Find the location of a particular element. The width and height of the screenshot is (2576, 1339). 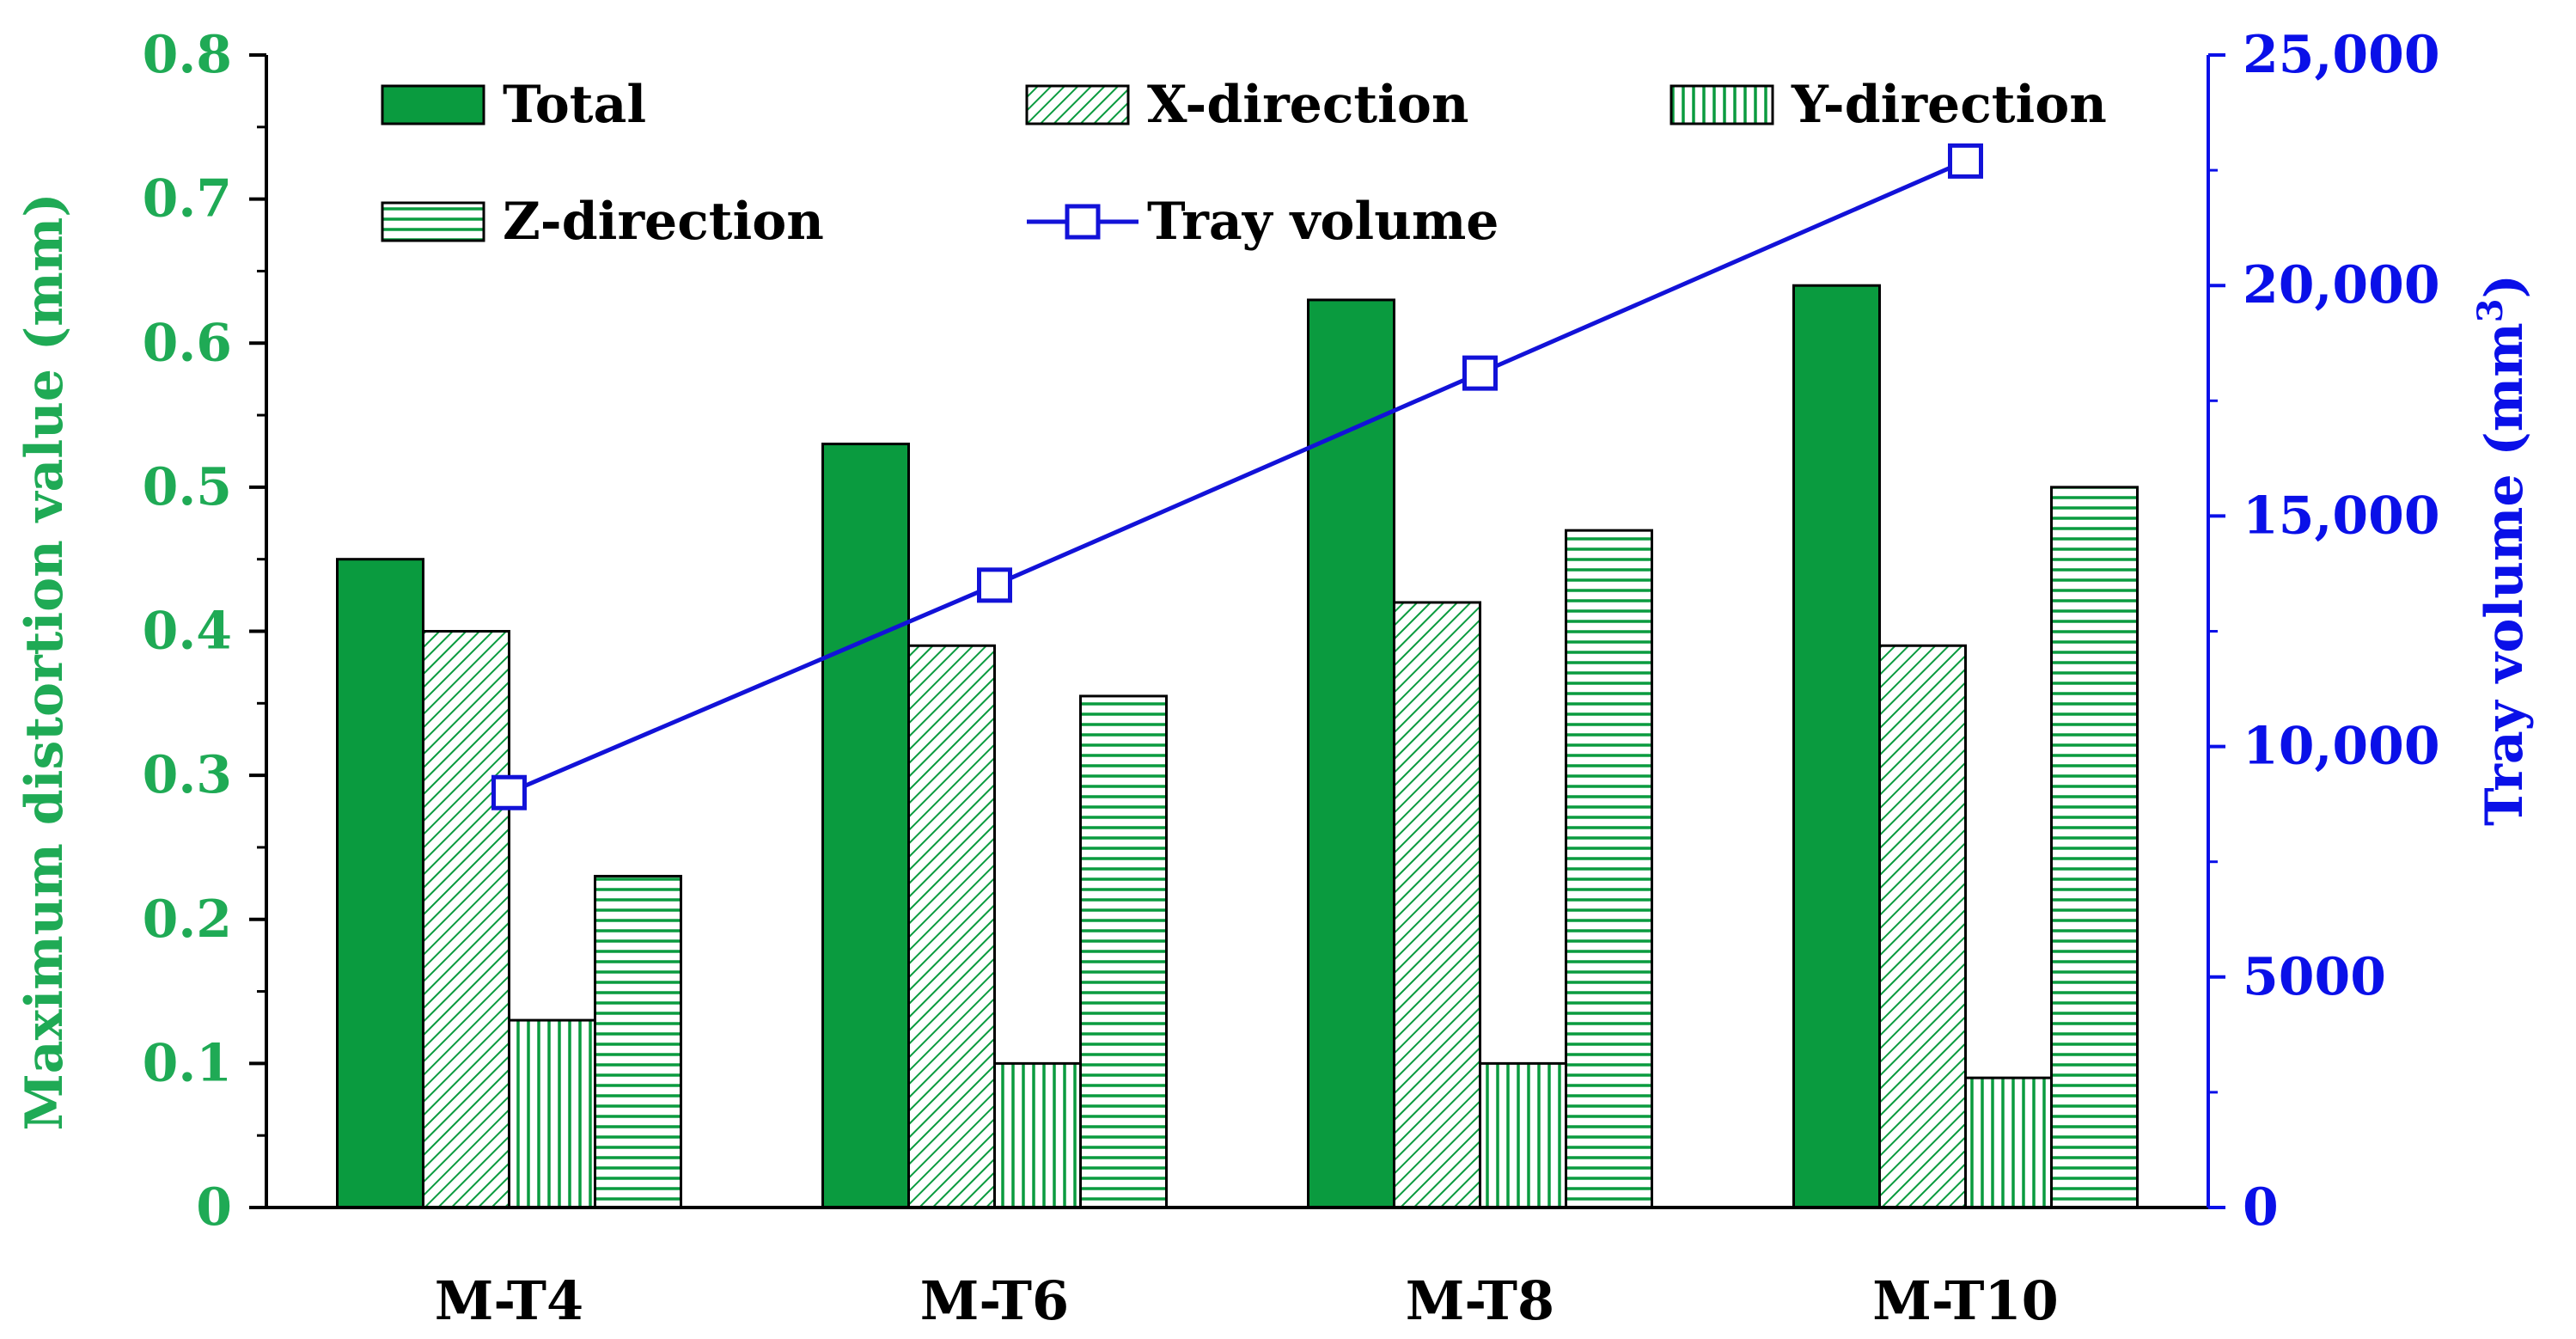

tray-volume-marker-m-t4 is located at coordinates (509, 792).